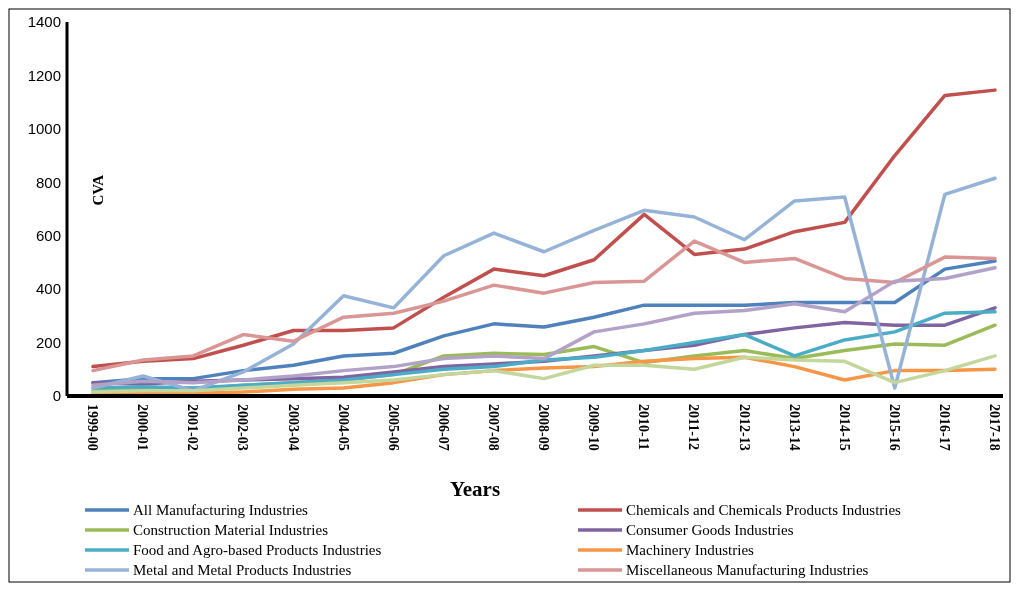 The image size is (1019, 591). Describe the element at coordinates (794, 427) in the screenshot. I see `x-tick-label: 2013-14` at that location.